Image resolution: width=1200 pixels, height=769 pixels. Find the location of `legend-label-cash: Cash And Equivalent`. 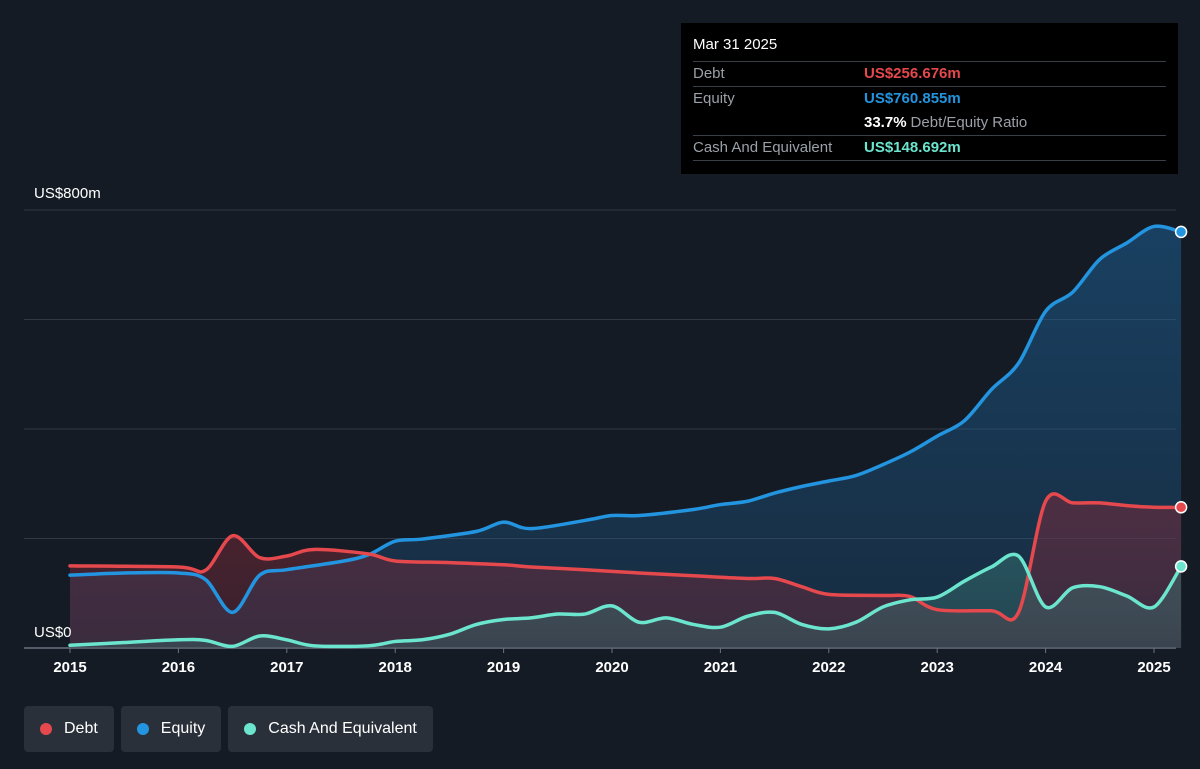

legend-label-cash: Cash And Equivalent is located at coordinates (342, 728).